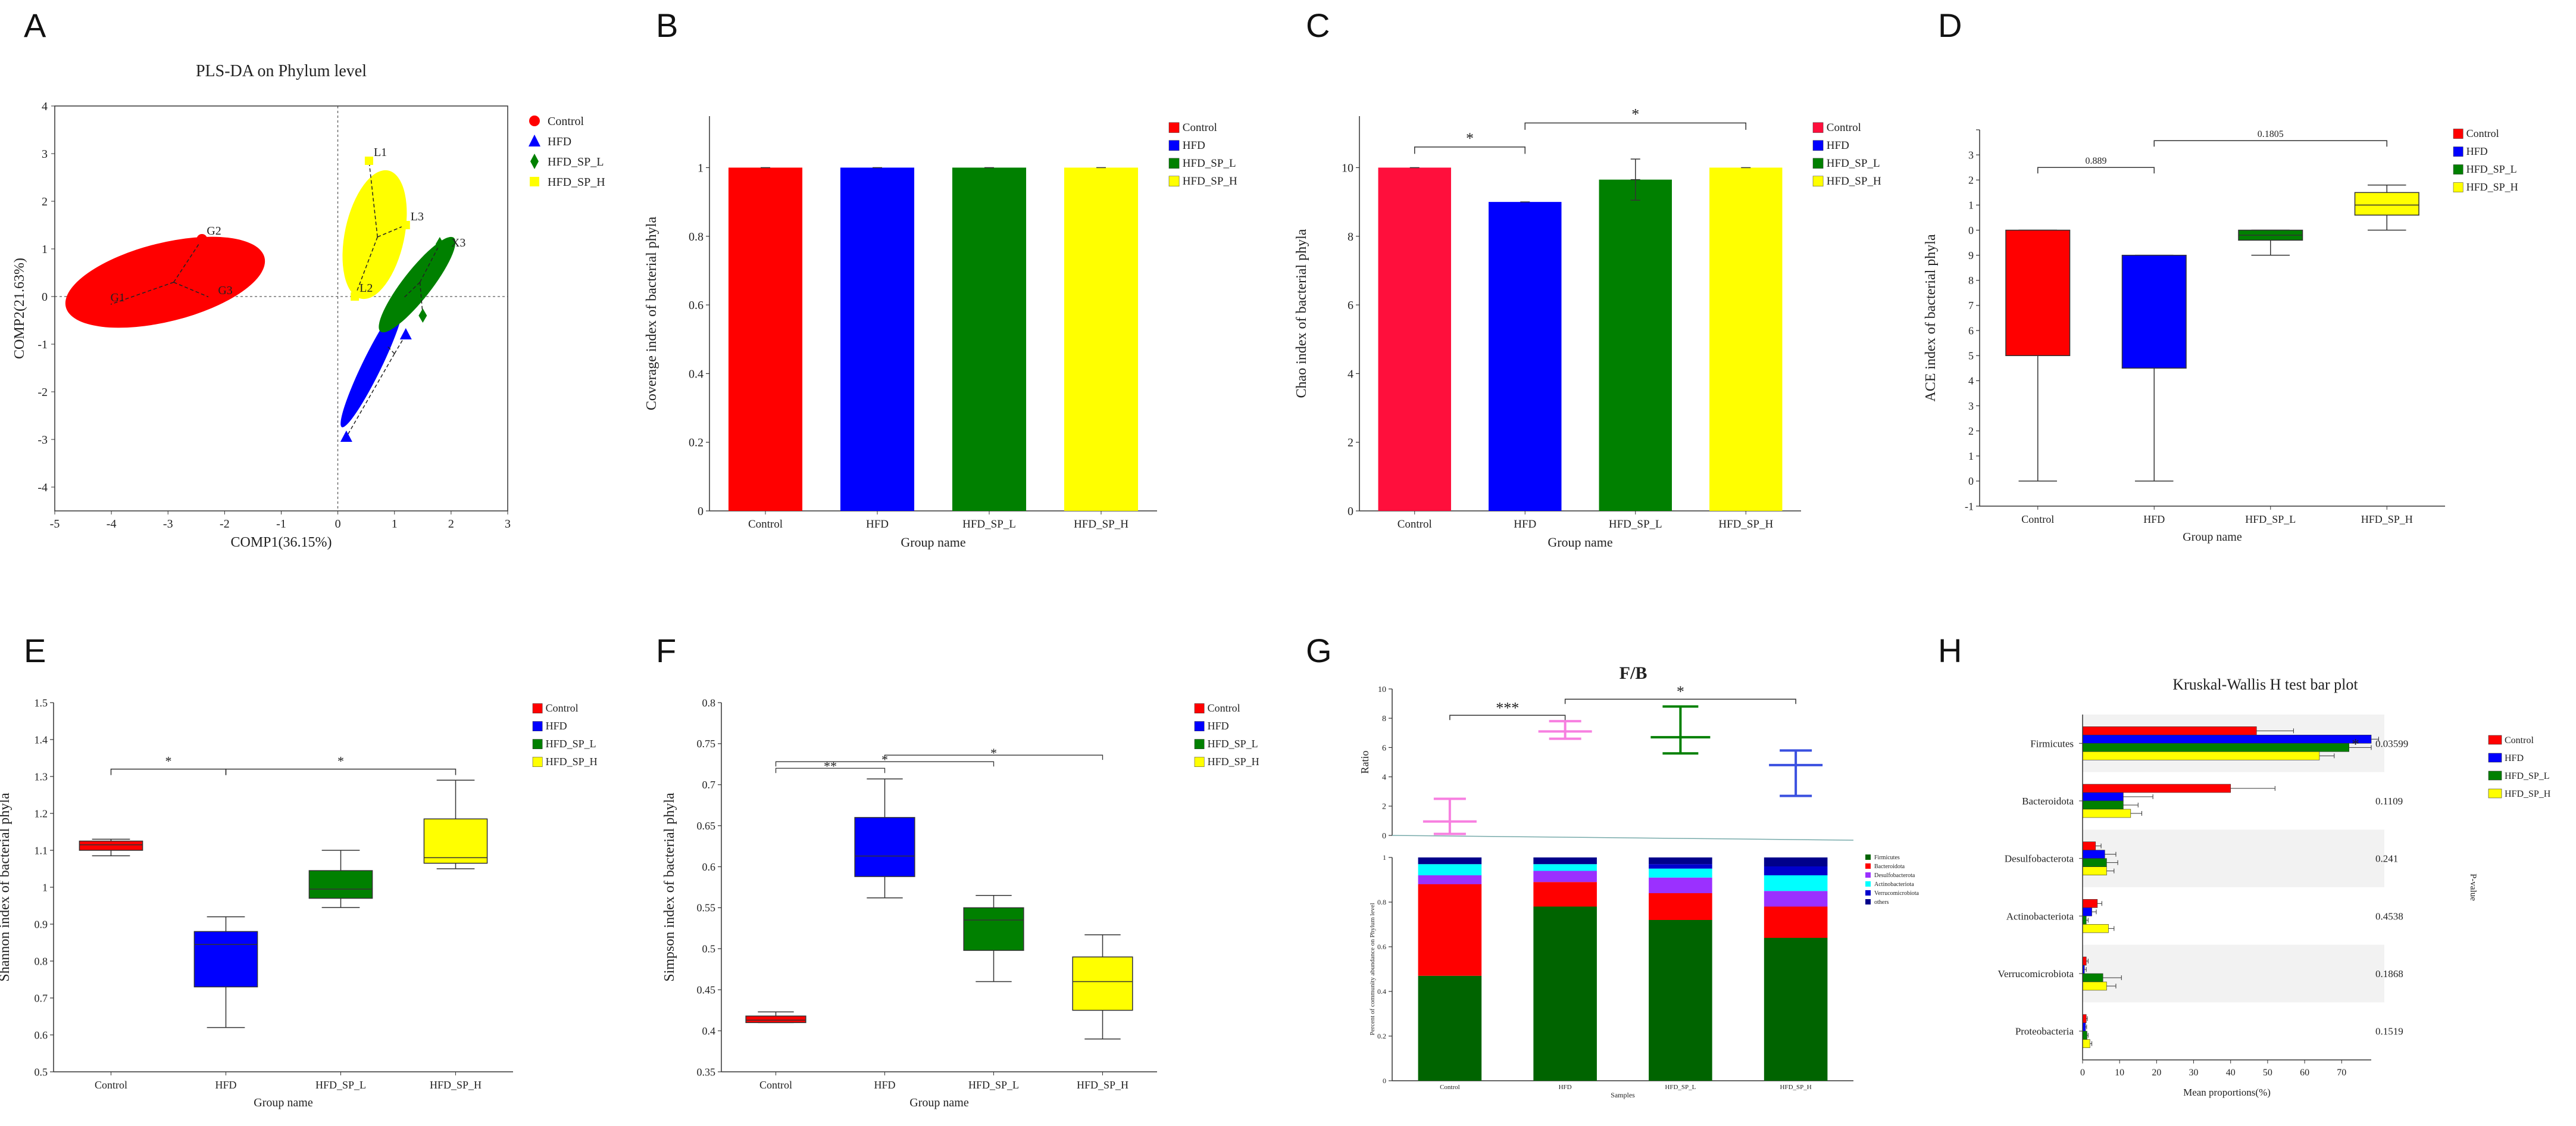 This screenshot has width=2576, height=1126. Describe the element at coordinates (55, 524) in the screenshot. I see `plsda-x-tick-label: -5` at that location.